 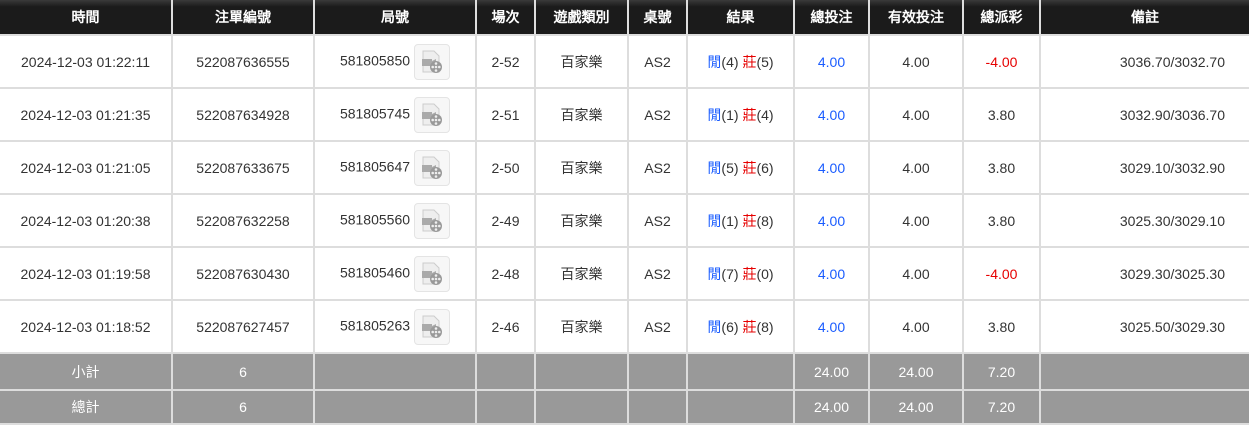 What do you see at coordinates (243, 407) in the screenshot?
I see `total-count: 6` at bounding box center [243, 407].